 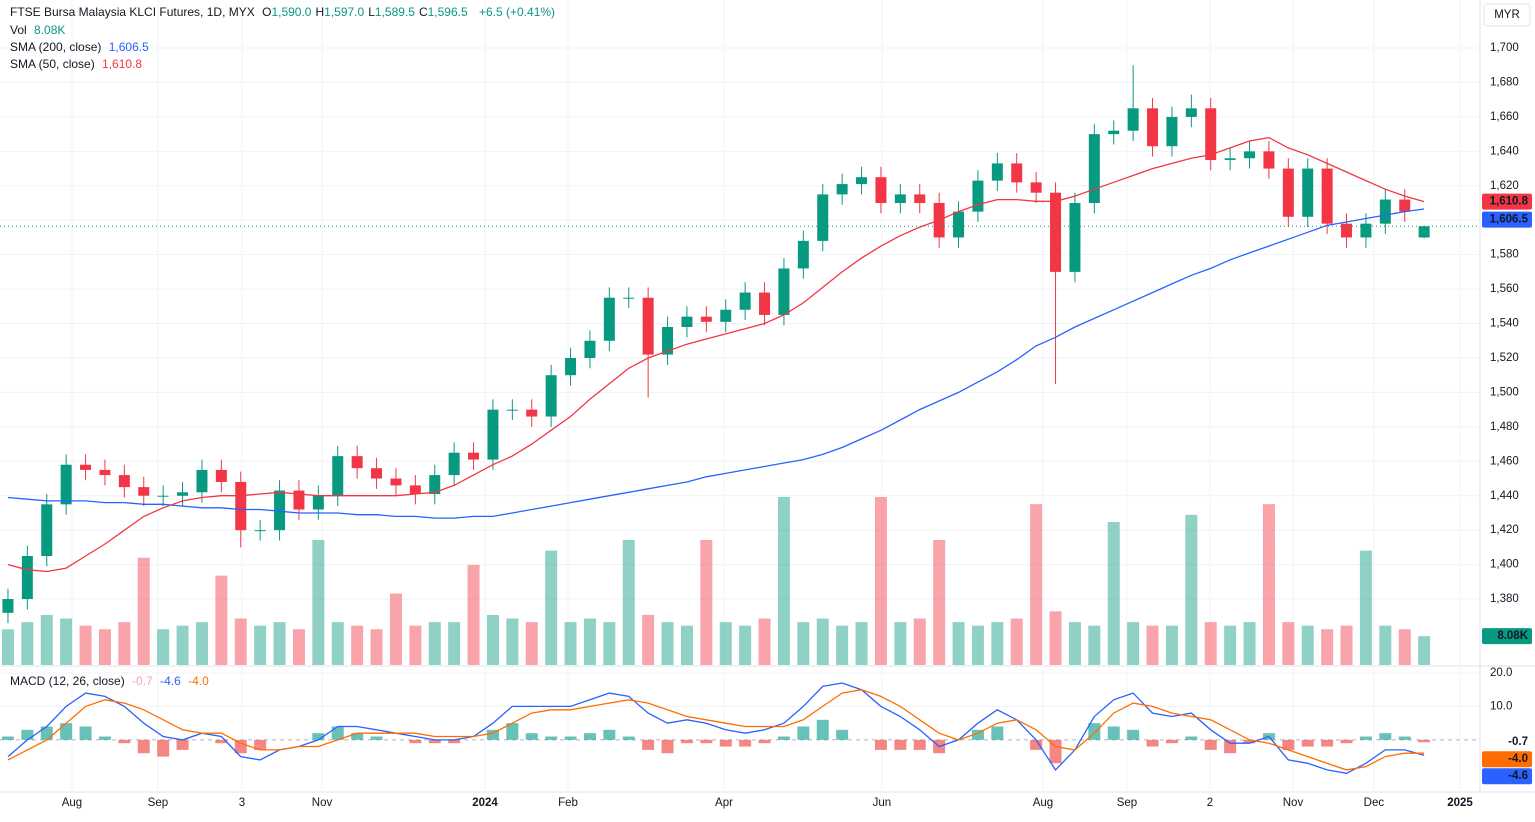 I want to click on y-tick-label: 1,700, so click(x=1504, y=48).